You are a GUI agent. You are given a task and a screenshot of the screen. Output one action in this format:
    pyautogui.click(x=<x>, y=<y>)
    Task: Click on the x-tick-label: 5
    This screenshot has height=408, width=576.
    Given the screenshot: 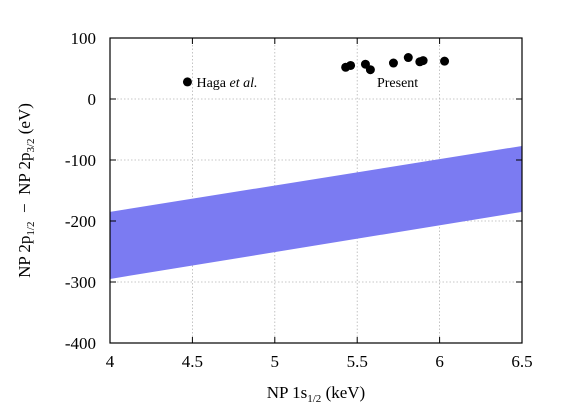 What is the action you would take?
    pyautogui.click(x=275, y=361)
    